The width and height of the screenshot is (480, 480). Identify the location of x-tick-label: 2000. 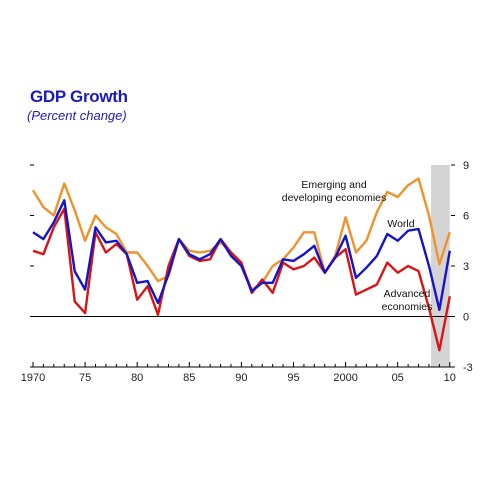
(345, 378).